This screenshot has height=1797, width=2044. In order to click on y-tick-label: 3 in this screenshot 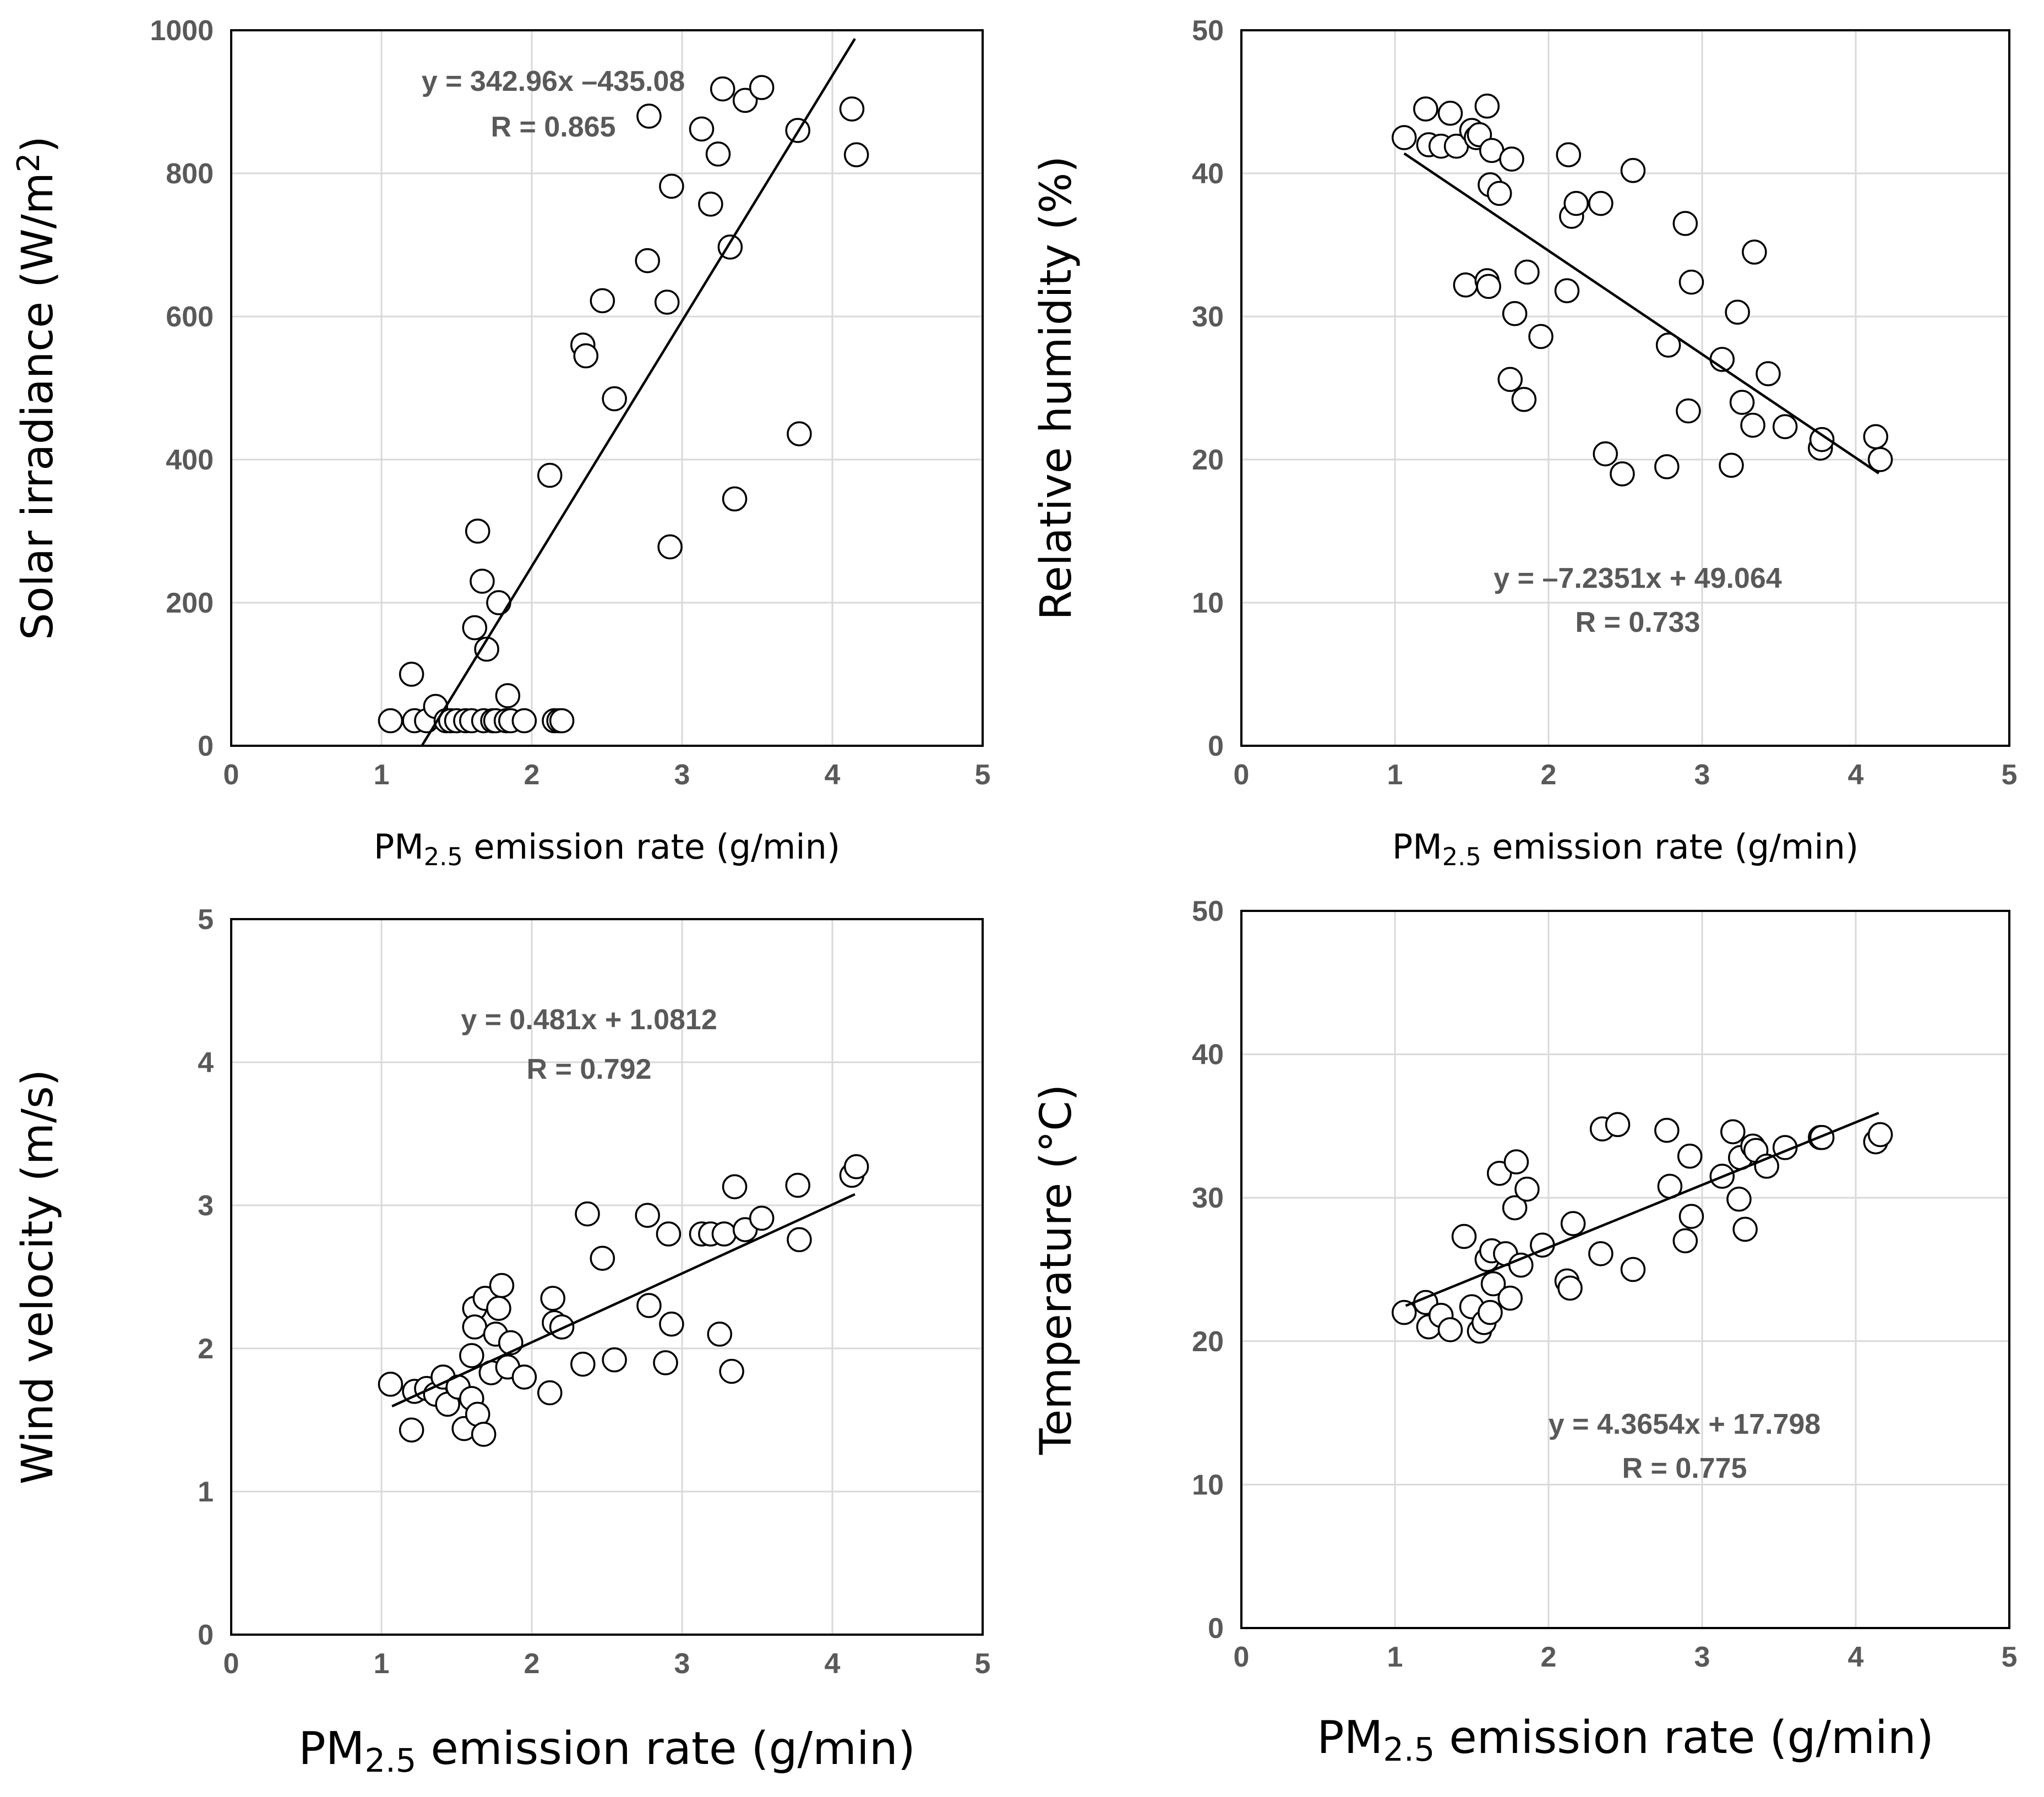, I will do `click(206, 1206)`.